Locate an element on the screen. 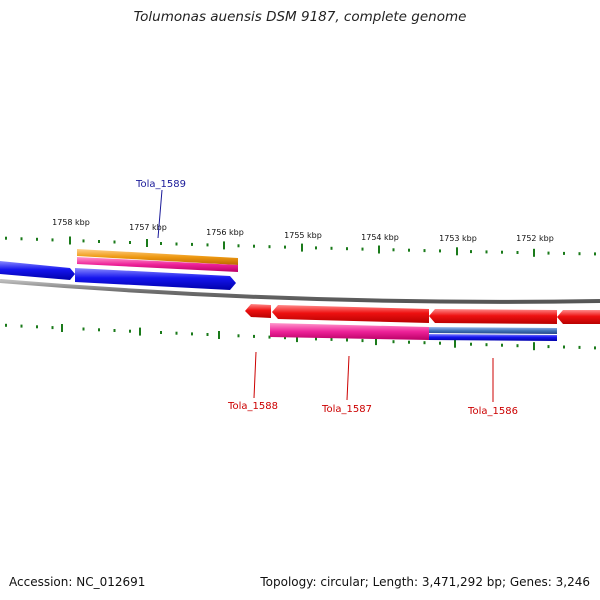 This screenshot has width=600, height=600. upper-tick-track is located at coordinates (300, 246).